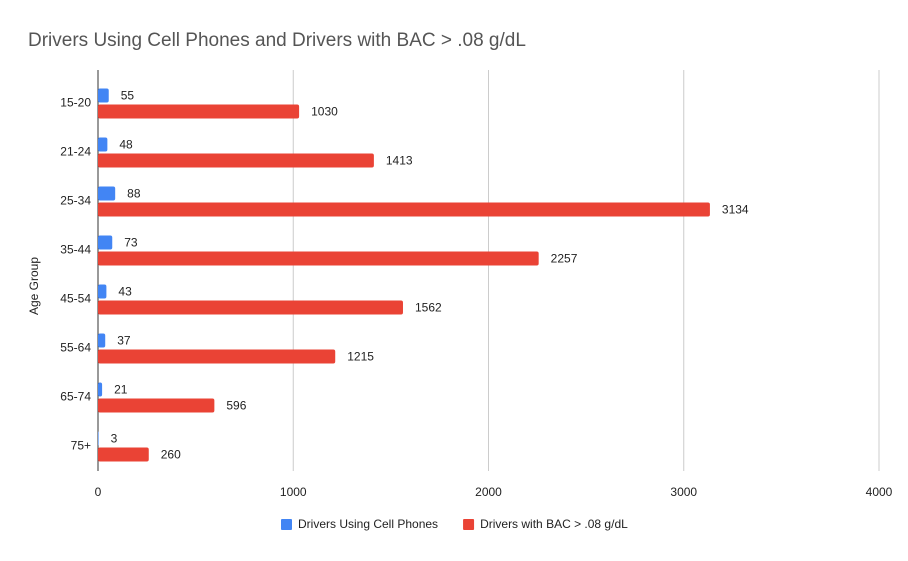 The image size is (908, 561). What do you see at coordinates (75, 250) in the screenshot?
I see `y-tick-label: 35-44` at bounding box center [75, 250].